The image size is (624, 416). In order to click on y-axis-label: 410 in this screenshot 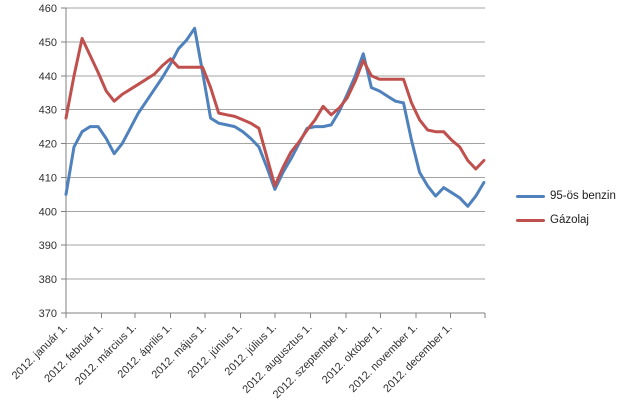, I will do `click(48, 178)`.